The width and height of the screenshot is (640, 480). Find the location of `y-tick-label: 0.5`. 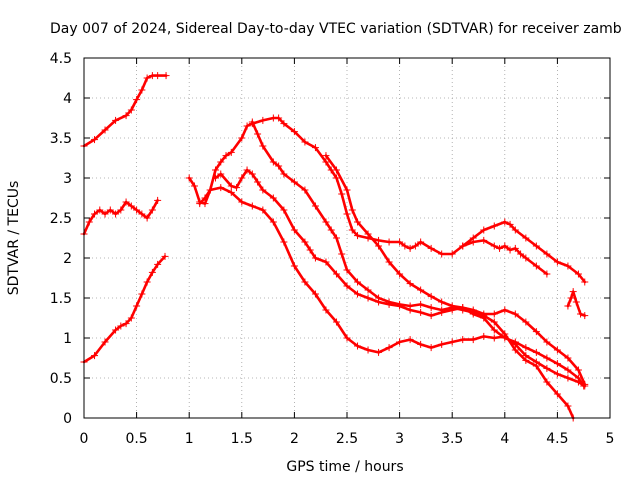

y-tick-label: 0.5 is located at coordinates (61, 379).